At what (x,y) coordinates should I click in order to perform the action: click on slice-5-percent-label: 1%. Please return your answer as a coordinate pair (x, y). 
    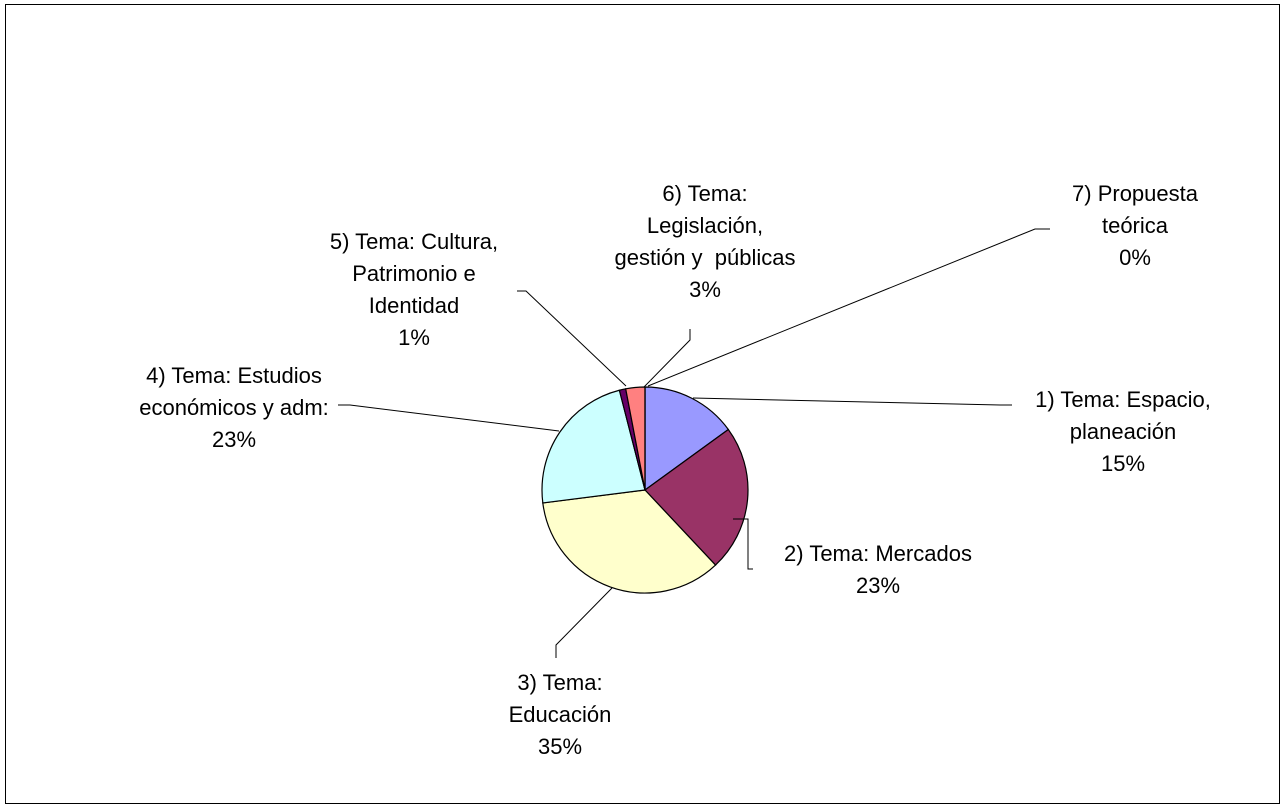
    Looking at the image, I should click on (414, 337).